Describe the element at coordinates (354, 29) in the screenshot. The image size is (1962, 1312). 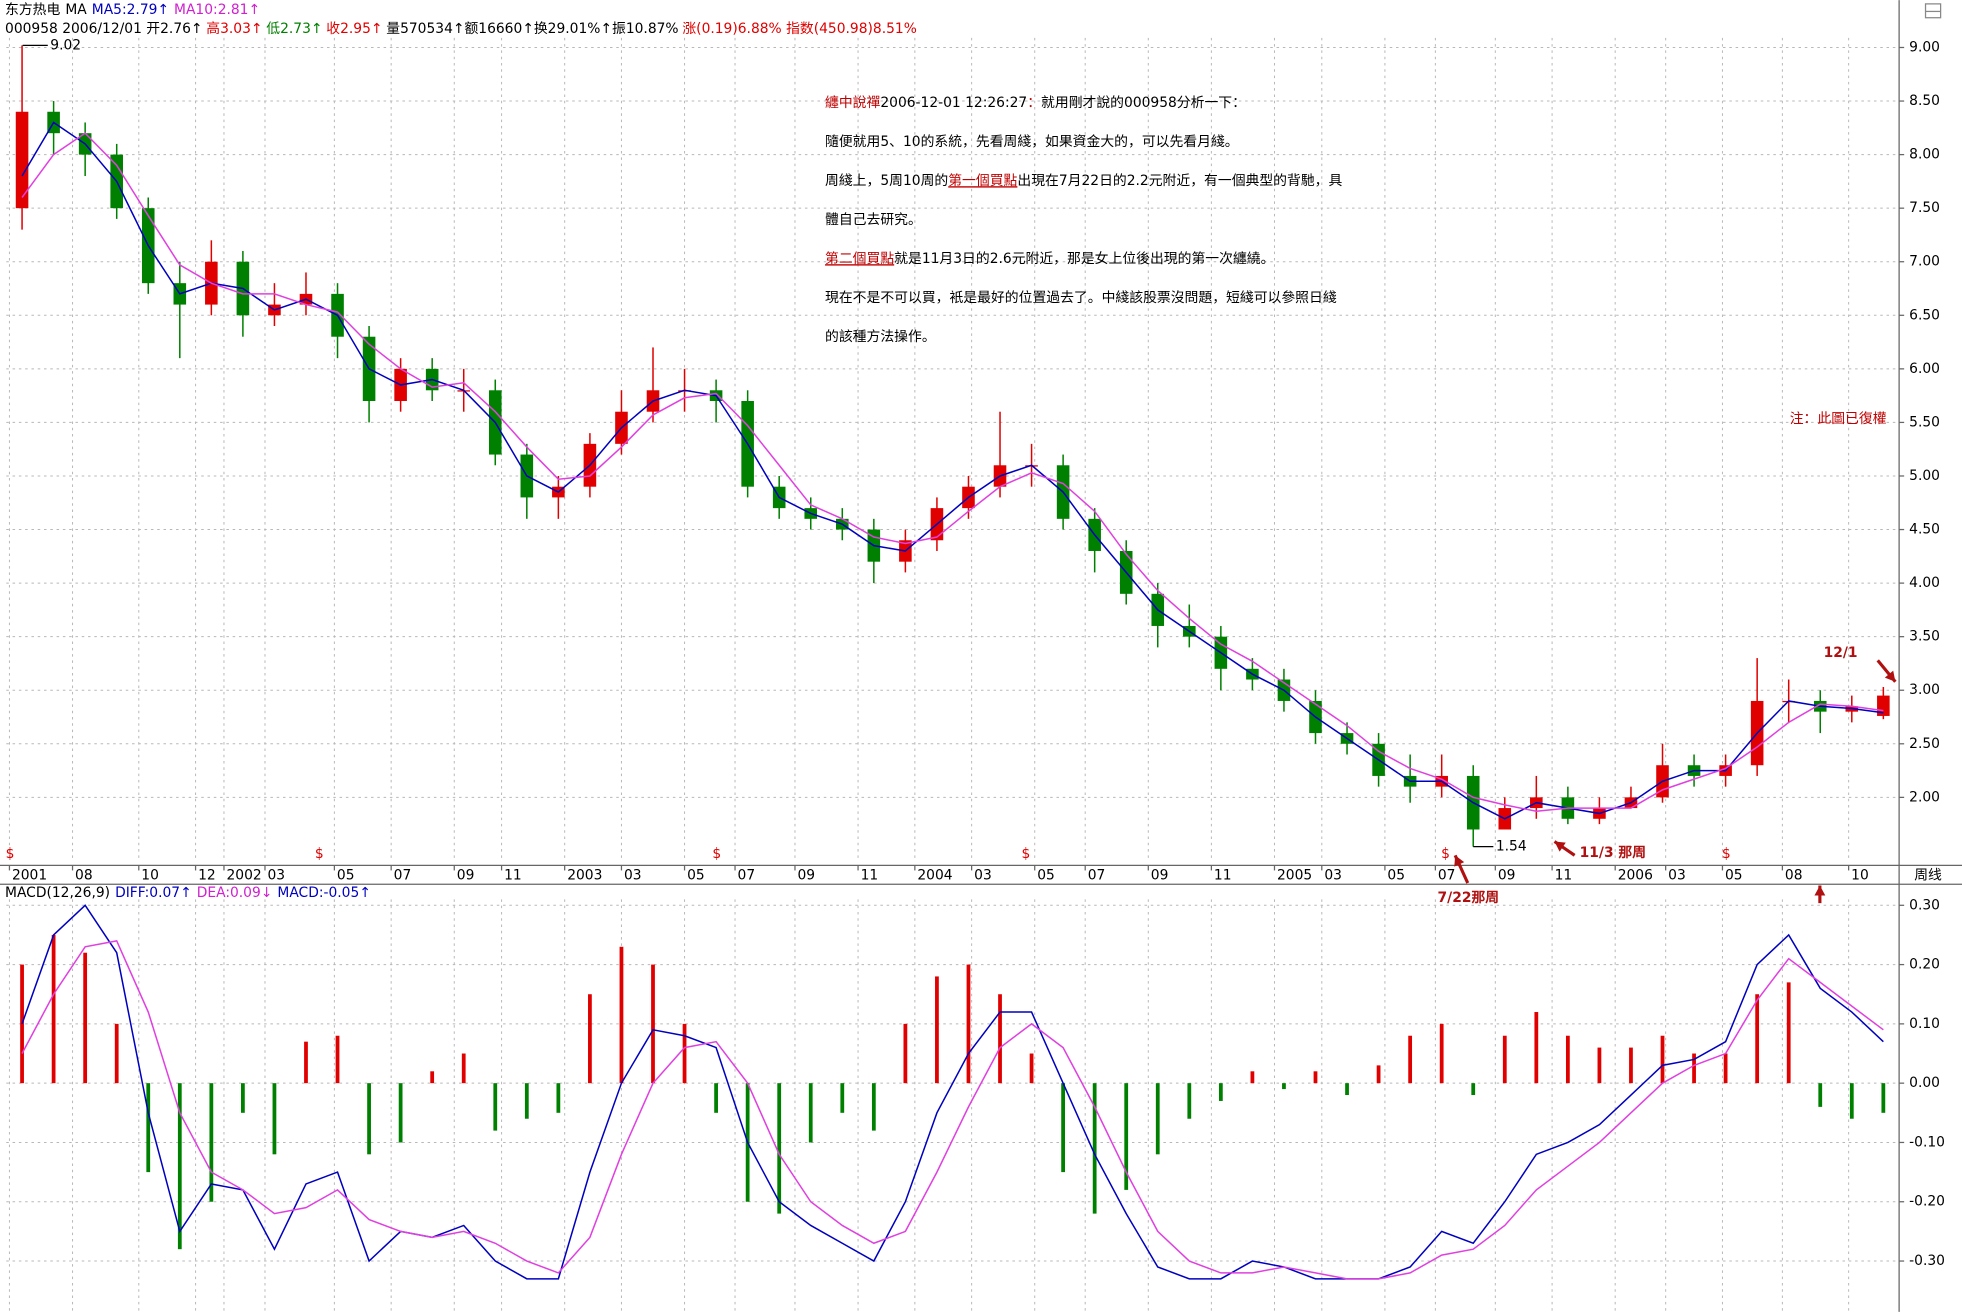
I see `header-line-segment: 收2.95↑` at that location.